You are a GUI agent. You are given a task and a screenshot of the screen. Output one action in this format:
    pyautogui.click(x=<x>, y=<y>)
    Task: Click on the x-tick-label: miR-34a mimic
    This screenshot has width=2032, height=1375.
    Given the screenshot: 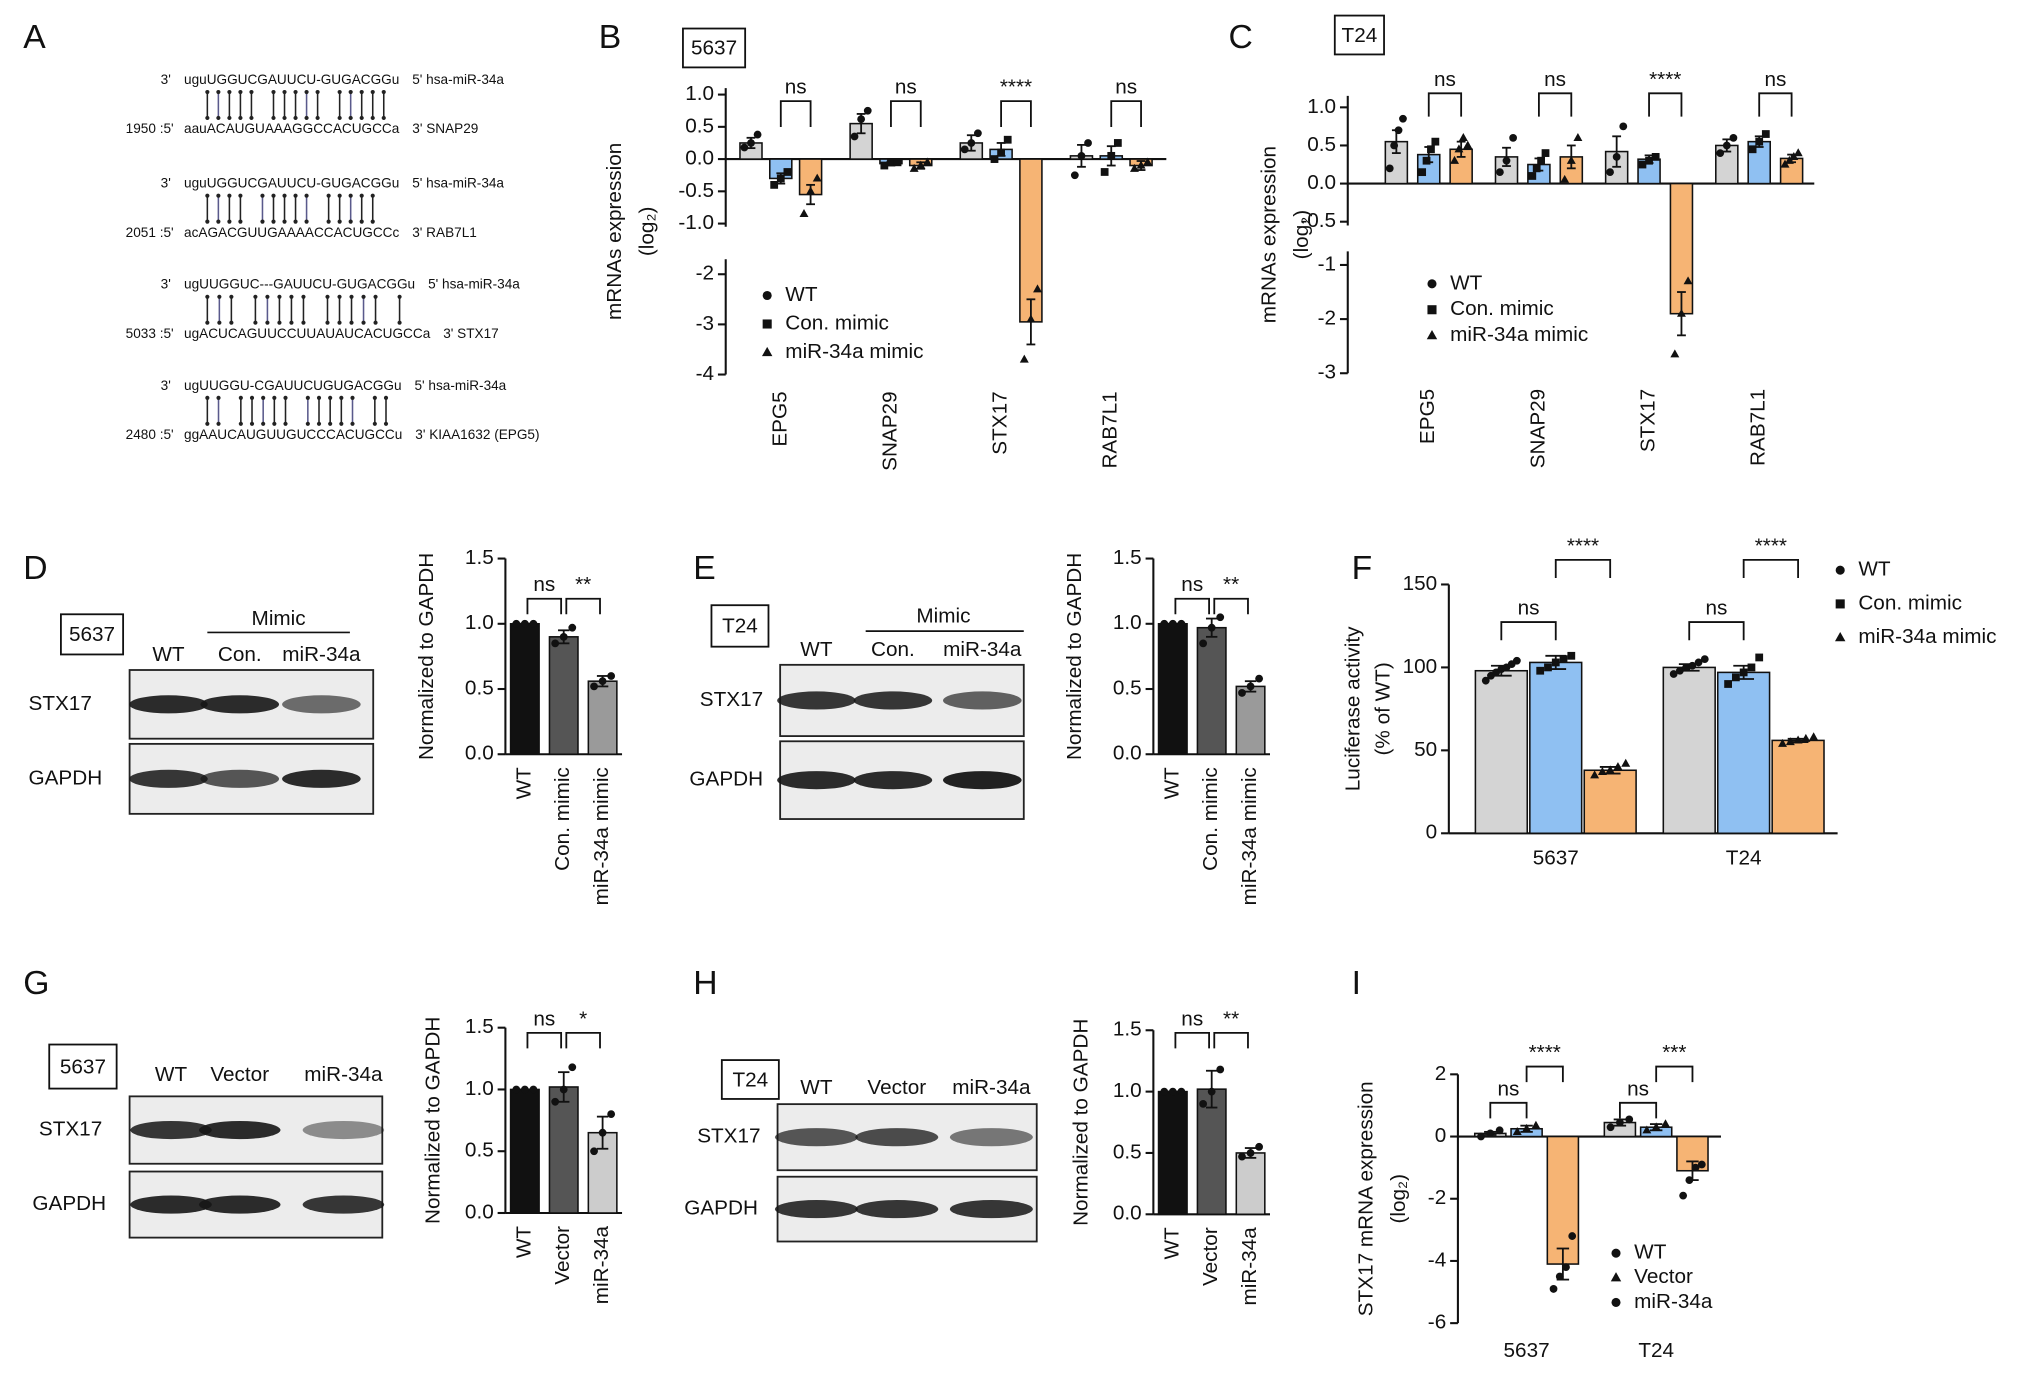 What is the action you would take?
    pyautogui.click(x=601, y=836)
    